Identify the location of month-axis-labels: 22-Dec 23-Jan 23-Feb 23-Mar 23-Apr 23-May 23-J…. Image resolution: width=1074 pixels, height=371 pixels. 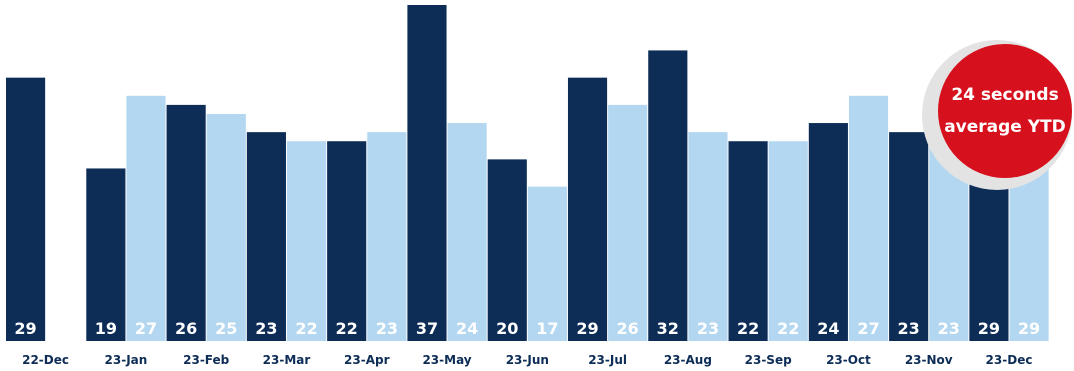
(527, 360).